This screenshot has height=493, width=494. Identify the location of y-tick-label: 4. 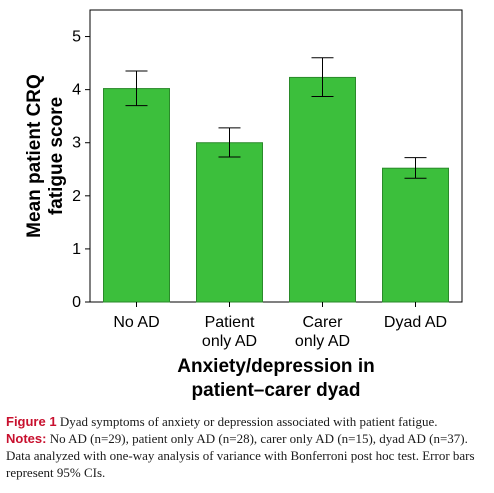
(76, 90).